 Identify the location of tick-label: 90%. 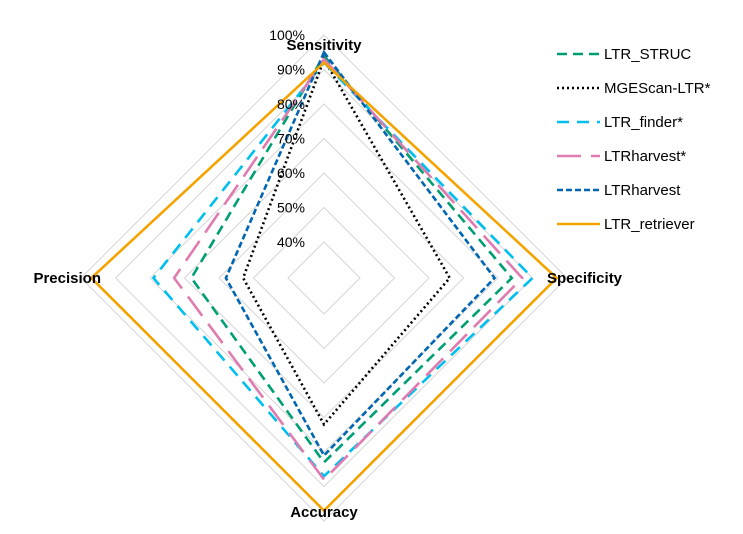
(291, 70).